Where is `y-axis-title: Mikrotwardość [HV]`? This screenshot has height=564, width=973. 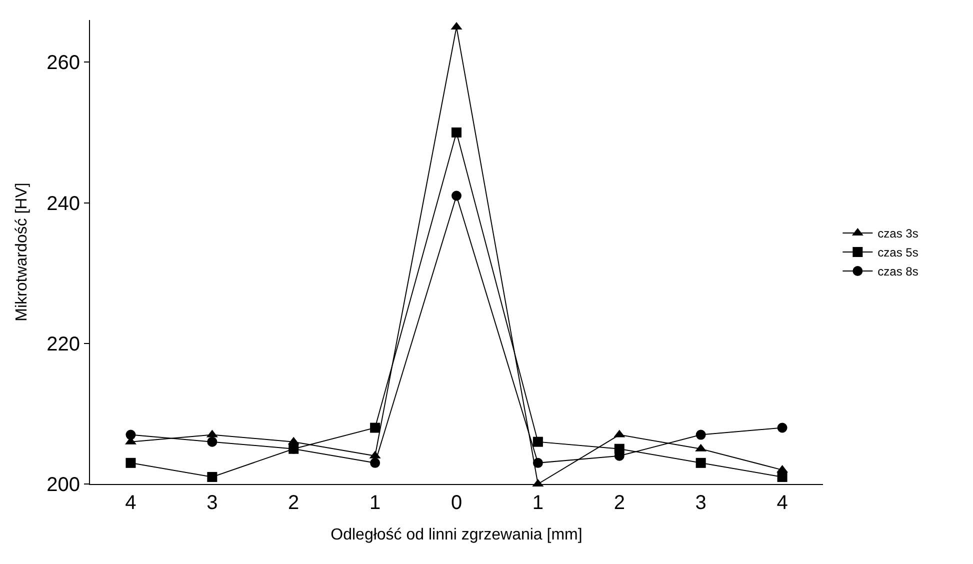
y-axis-title: Mikrotwardość [HV] is located at coordinates (22, 252).